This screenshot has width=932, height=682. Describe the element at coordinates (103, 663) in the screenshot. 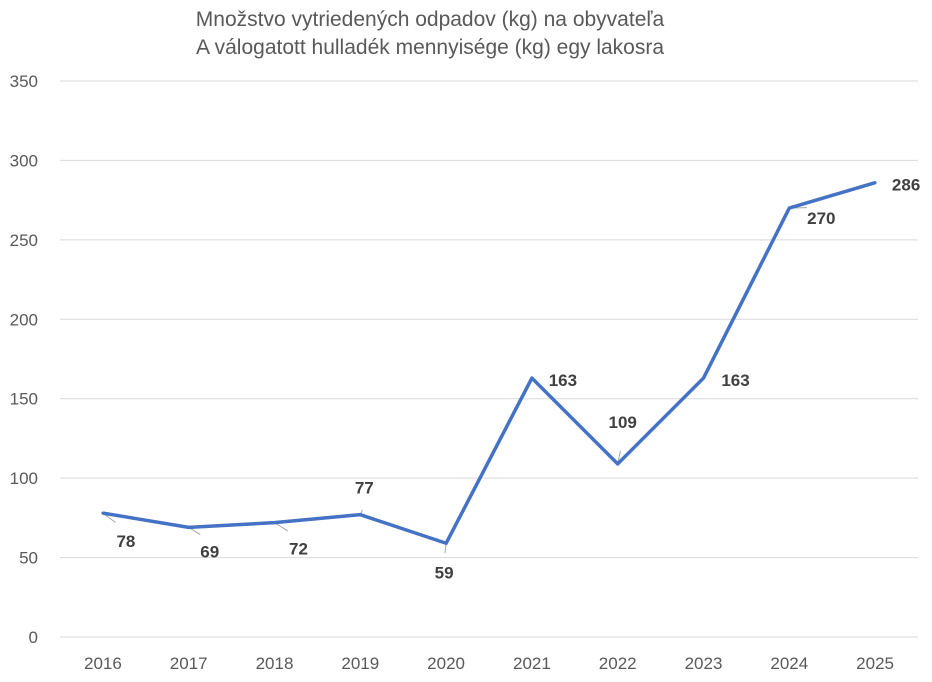

I see `x-tick-label: 2016` at that location.